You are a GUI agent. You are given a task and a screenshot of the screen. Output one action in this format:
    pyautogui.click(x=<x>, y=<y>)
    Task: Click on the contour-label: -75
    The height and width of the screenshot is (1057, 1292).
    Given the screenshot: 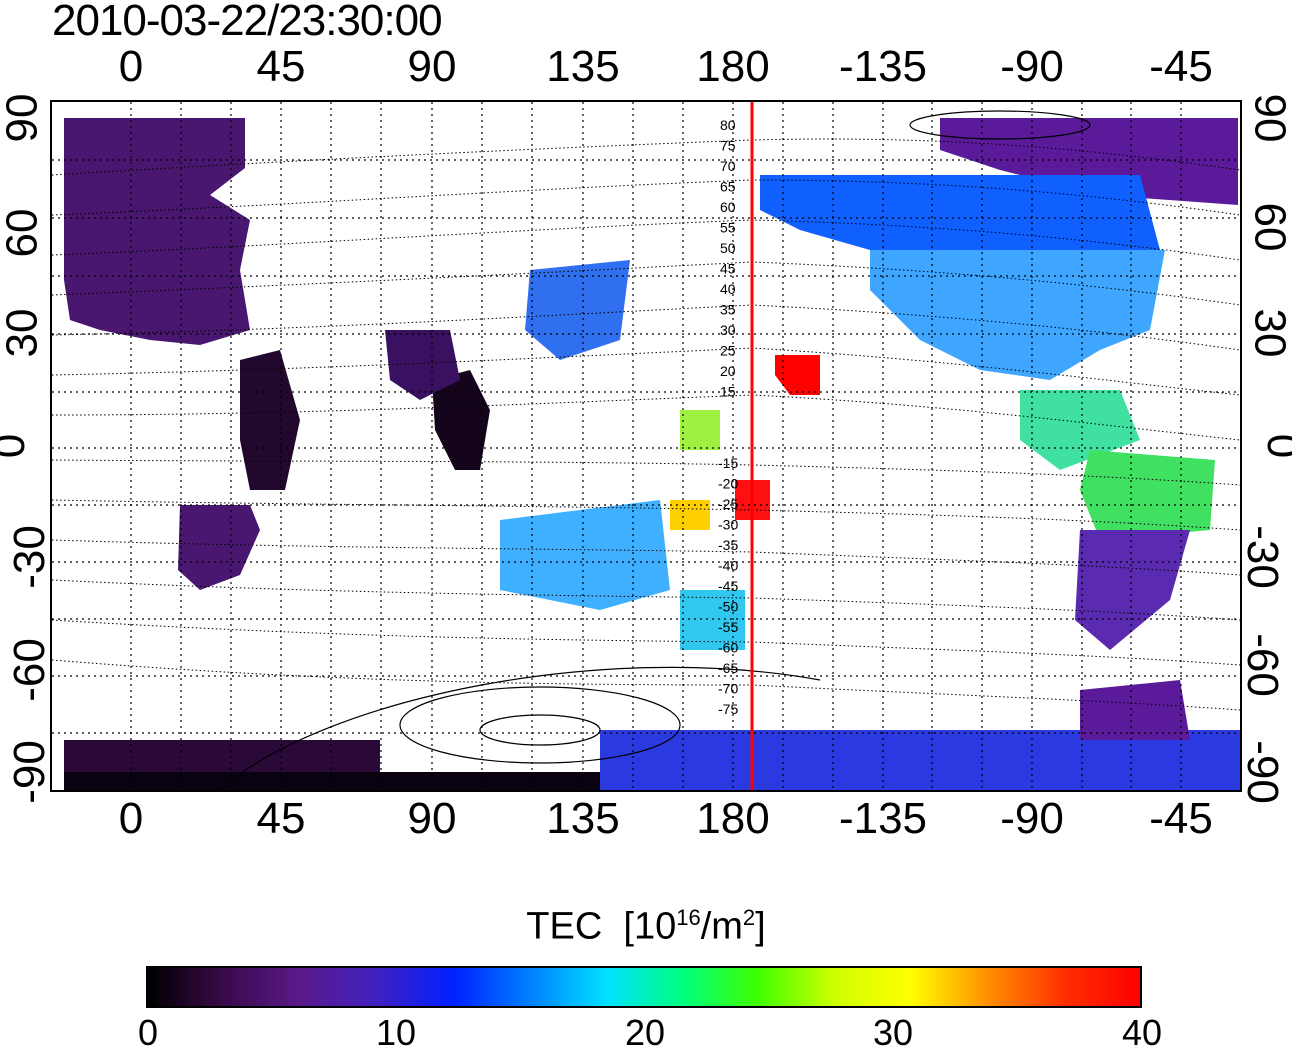 What is the action you would take?
    pyautogui.click(x=728, y=709)
    